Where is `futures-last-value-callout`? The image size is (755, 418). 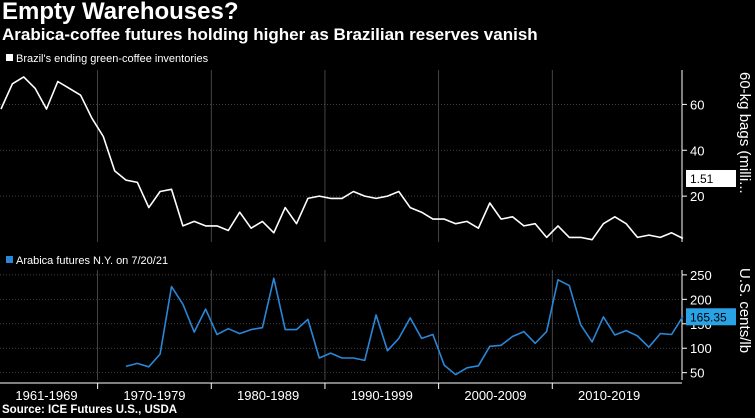 futures-last-value-callout is located at coordinates (711, 317).